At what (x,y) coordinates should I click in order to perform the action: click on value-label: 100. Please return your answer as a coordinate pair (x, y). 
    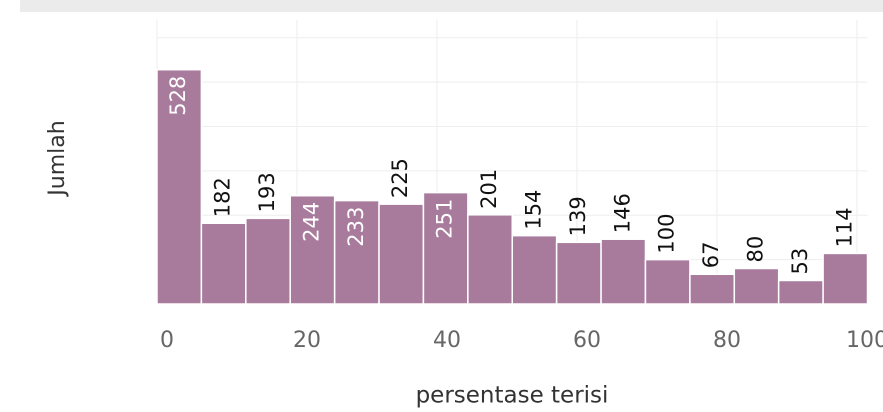
    Looking at the image, I should click on (667, 234).